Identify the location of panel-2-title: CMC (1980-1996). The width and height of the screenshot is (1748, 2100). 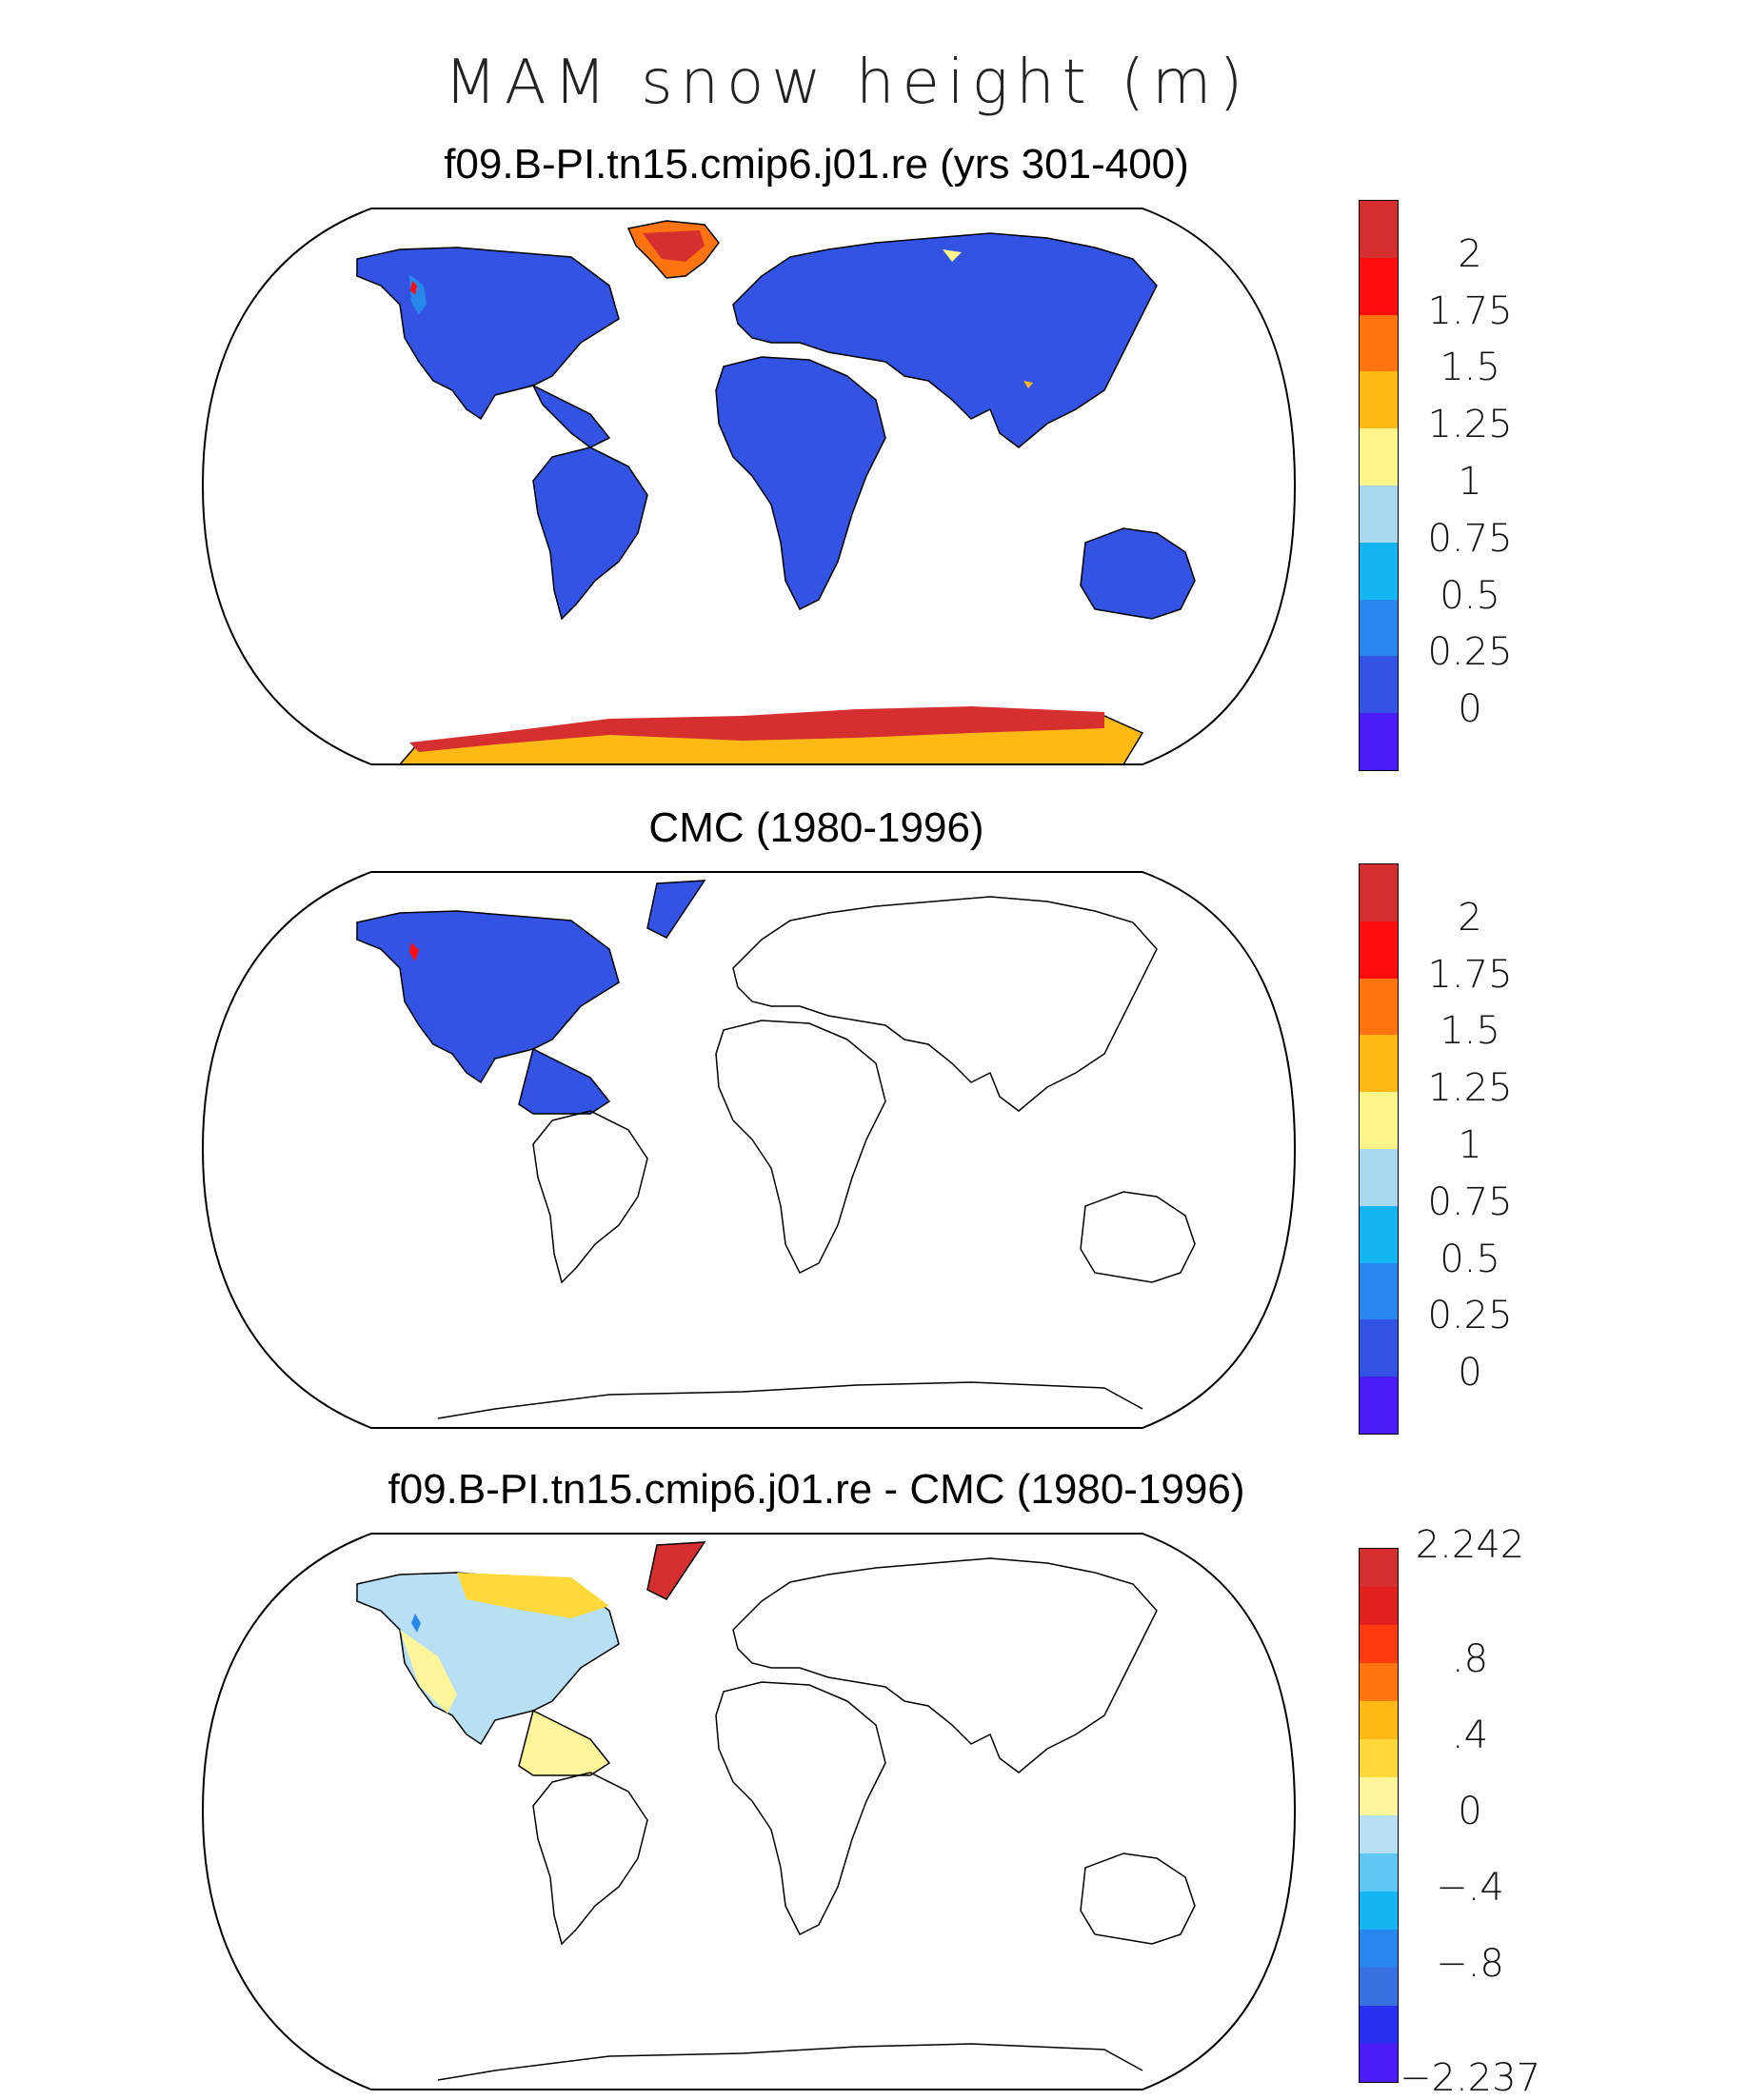
(816, 828).